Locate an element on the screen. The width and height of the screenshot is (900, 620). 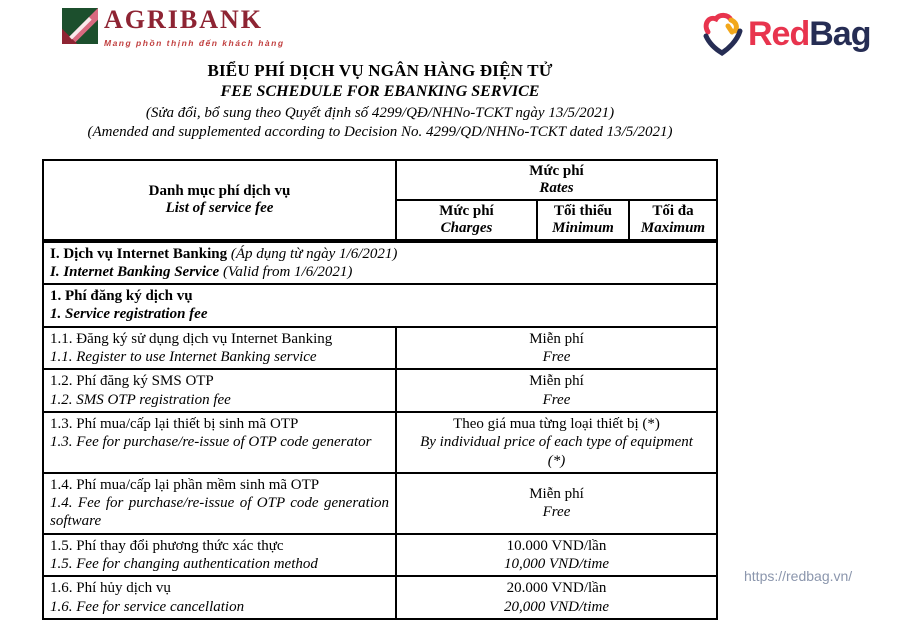
agribank-tagline: Mang phồn thịnh đến khách hàng is located at coordinates (194, 42).